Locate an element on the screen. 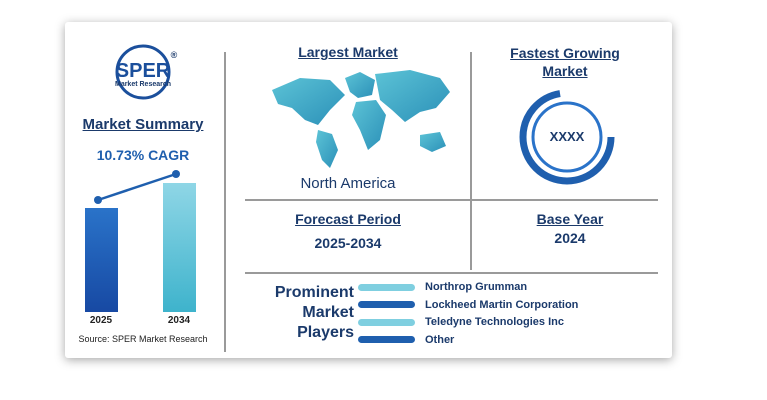  summary-title: Market Summary is located at coordinates (143, 124).